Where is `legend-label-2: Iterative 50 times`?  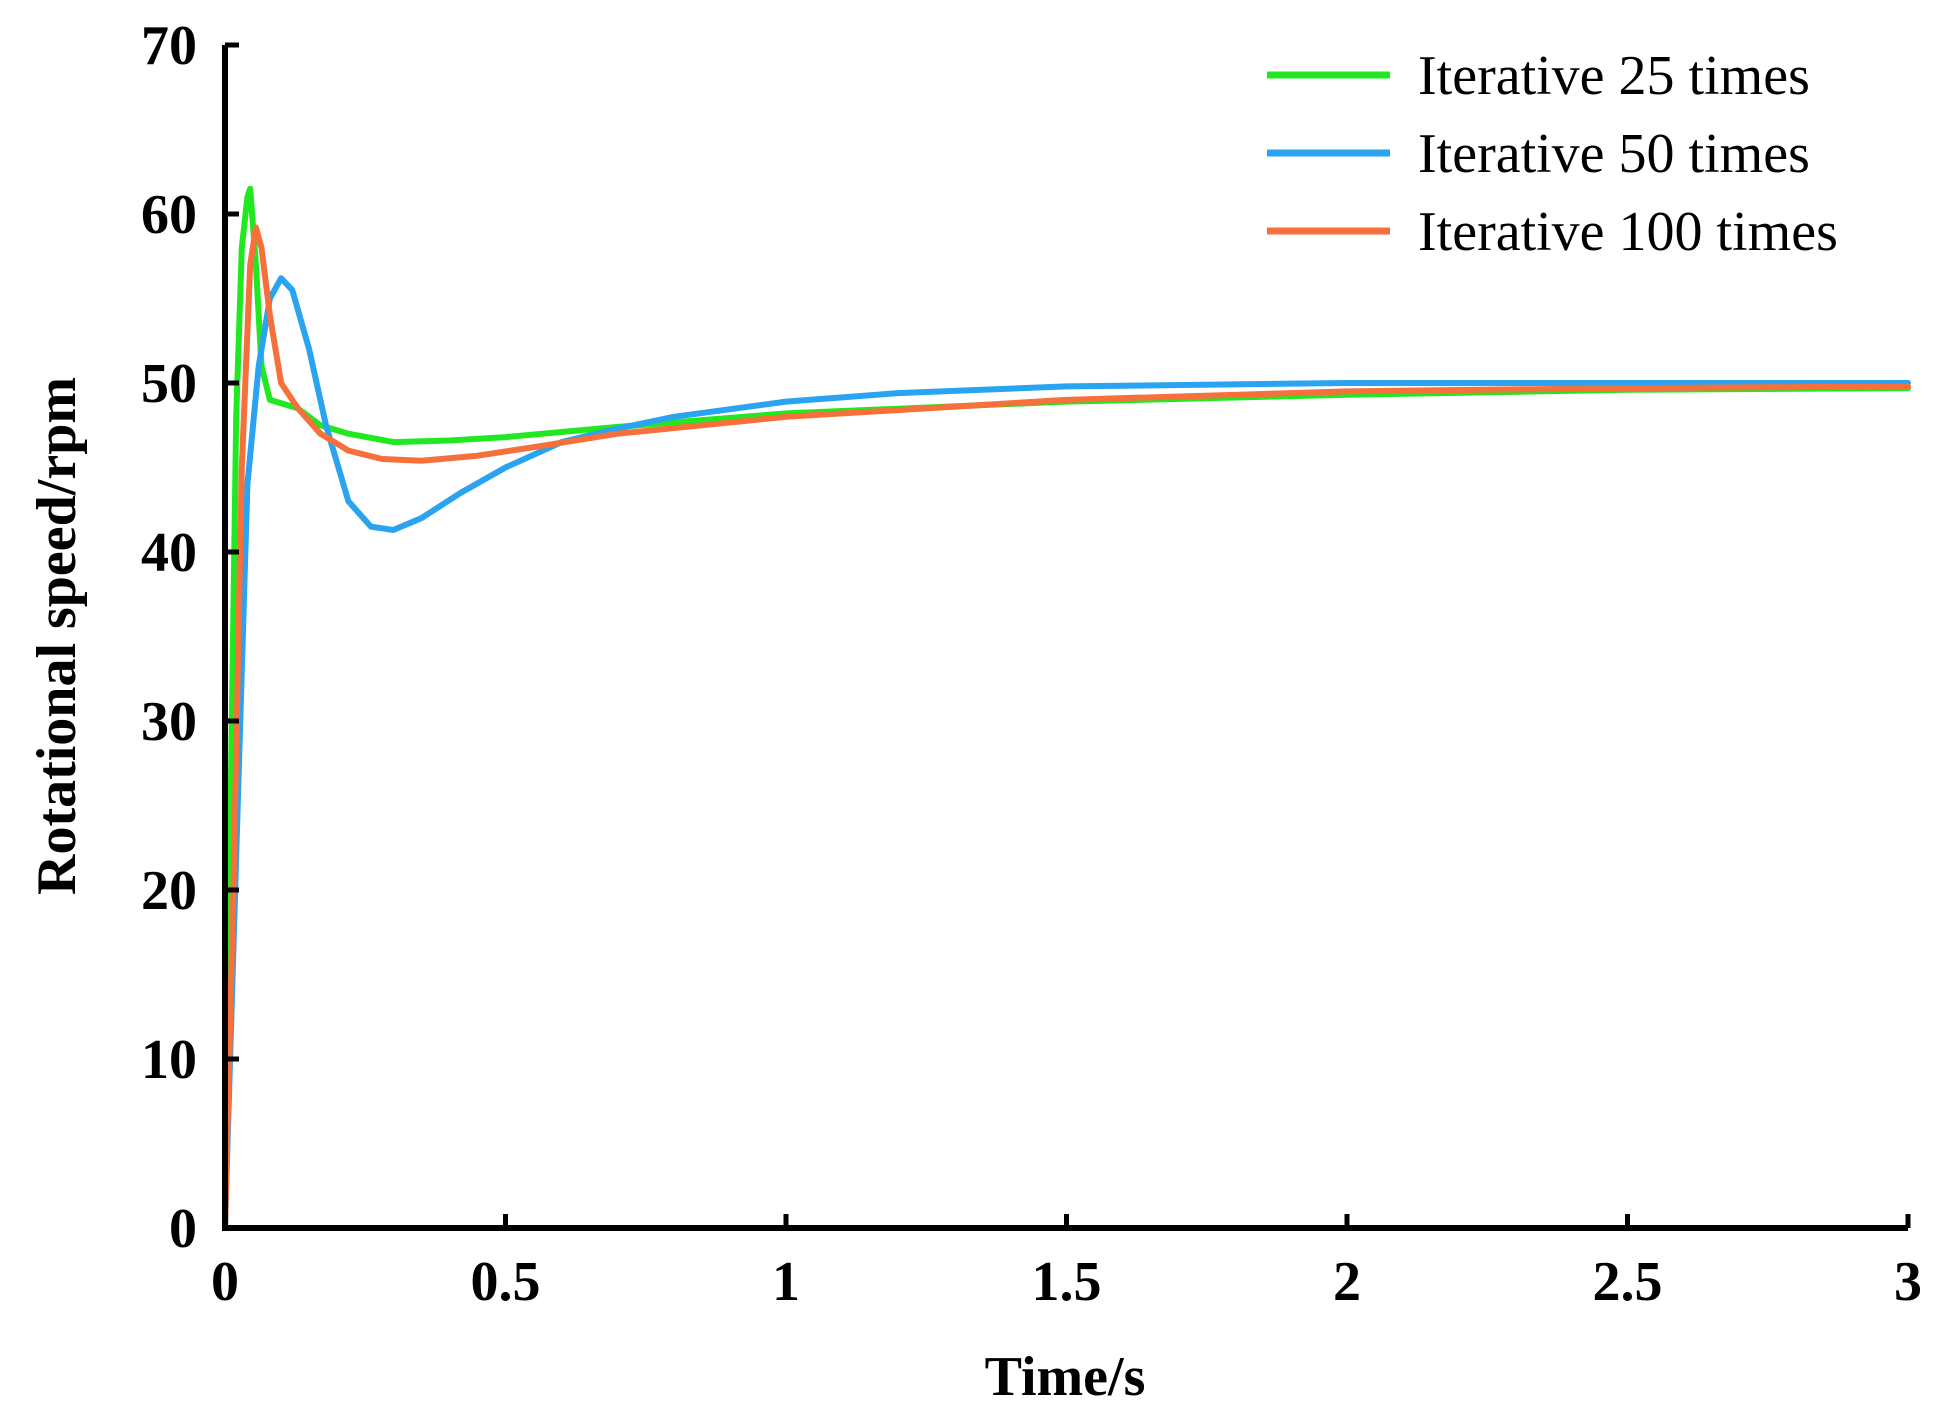
legend-label-2: Iterative 50 times is located at coordinates (1614, 154).